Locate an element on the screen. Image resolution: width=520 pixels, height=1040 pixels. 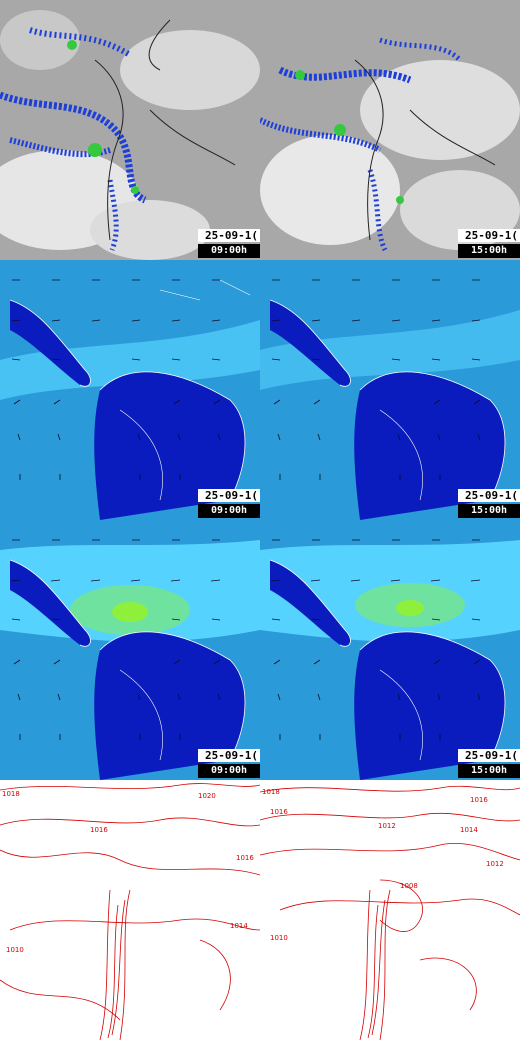
wind-high-map-0900: 25-09-1( 09:00h is located at coordinates (130, 650).